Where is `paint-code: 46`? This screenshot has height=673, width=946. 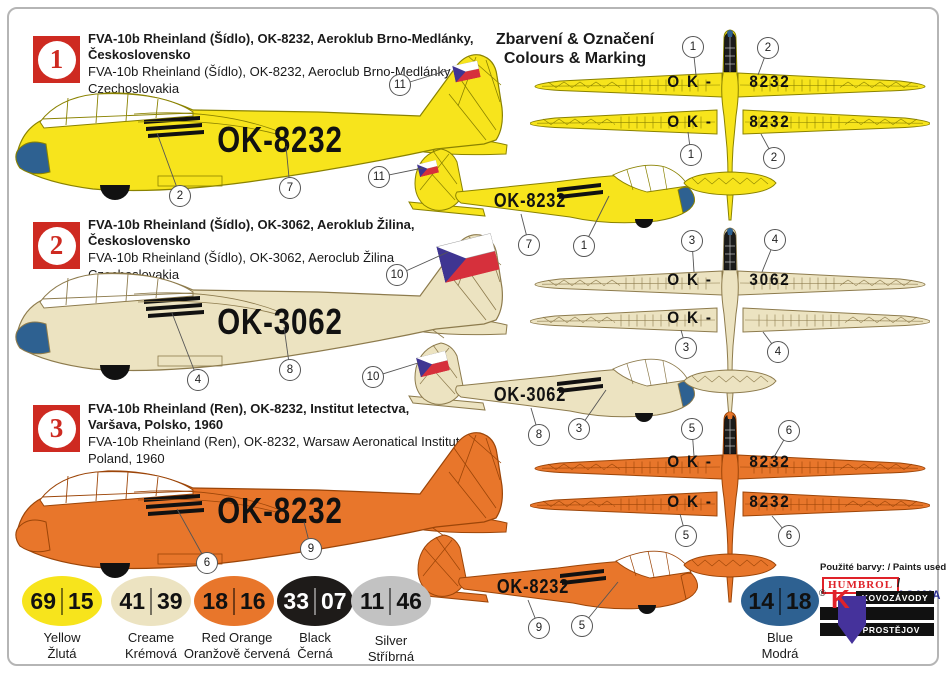 paint-code: 46 is located at coordinates (408, 601).